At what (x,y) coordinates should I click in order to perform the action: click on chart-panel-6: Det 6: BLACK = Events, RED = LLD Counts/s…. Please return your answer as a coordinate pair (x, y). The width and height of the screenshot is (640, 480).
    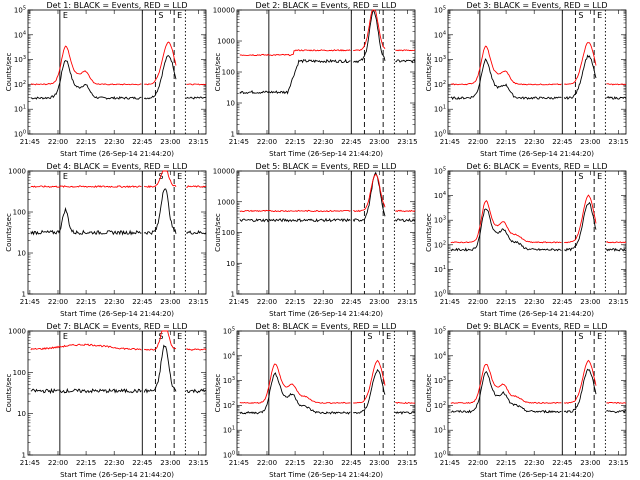
    Looking at the image, I should click on (527, 240).